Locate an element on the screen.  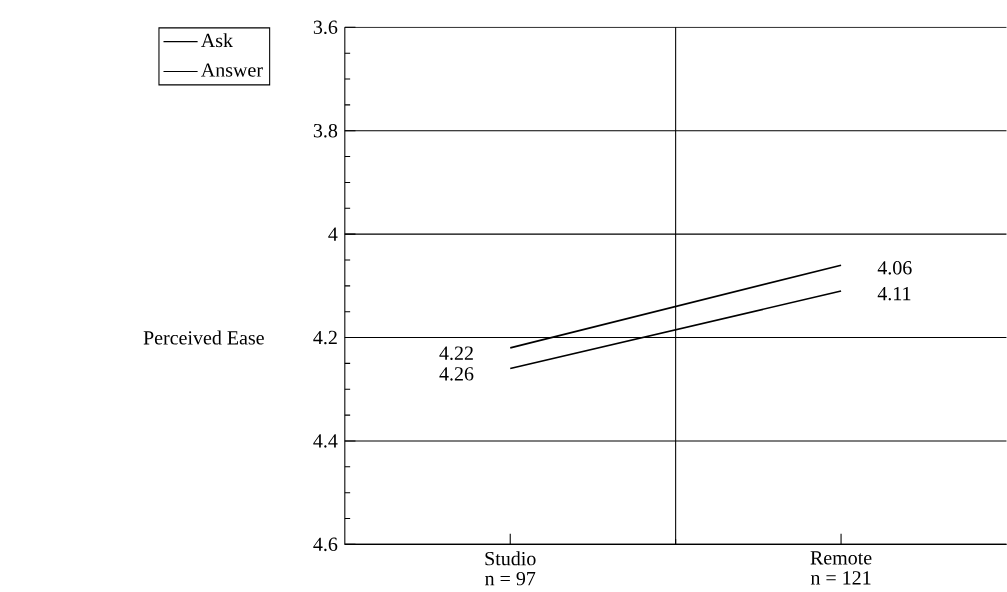
y-tick-label: 4.2 is located at coordinates (325, 337).